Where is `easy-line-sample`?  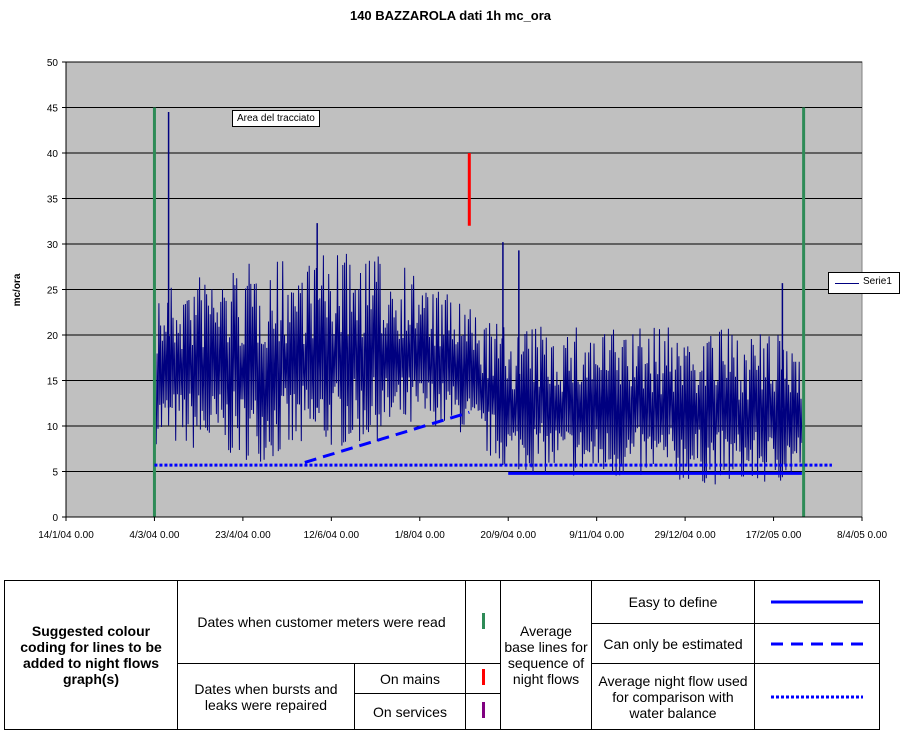 easy-line-sample is located at coordinates (817, 602).